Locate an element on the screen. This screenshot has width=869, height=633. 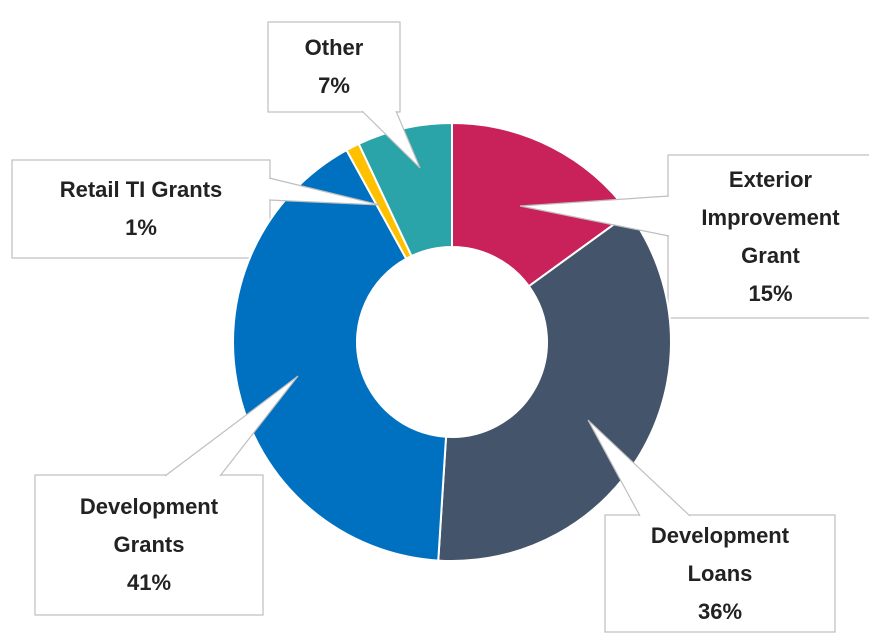
label-value: 1% is located at coordinates (141, 227).